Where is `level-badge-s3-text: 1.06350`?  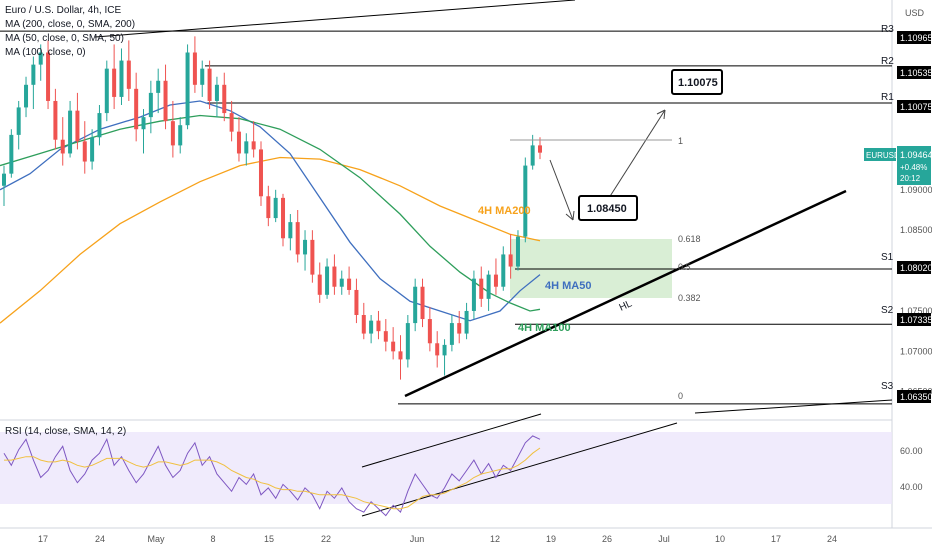 level-badge-s3-text: 1.06350 is located at coordinates (916, 397).